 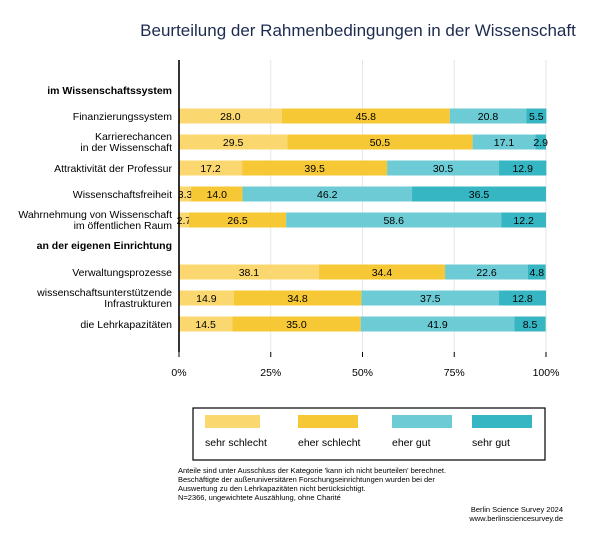 I want to click on data-label: 22.6, so click(x=486, y=273).